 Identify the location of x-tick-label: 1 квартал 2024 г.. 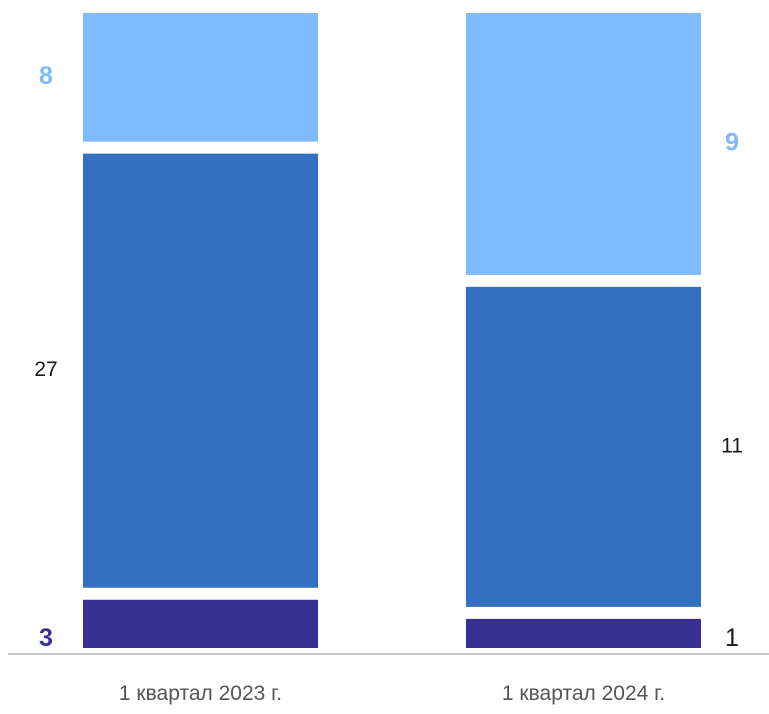
(583, 693).